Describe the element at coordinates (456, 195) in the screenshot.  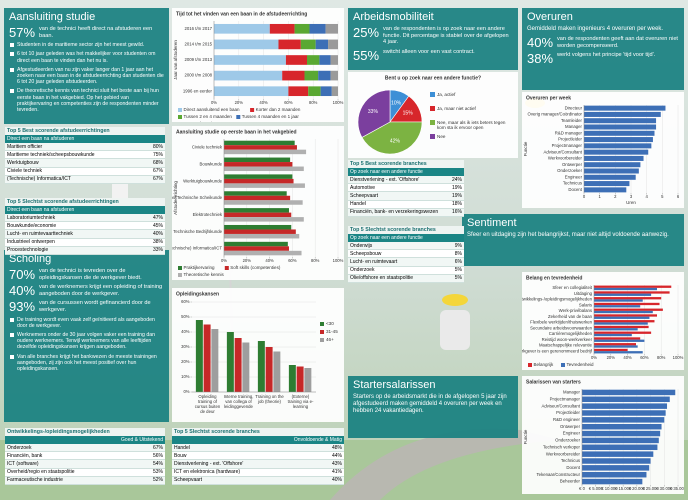
I see `table-cell: 19%` at that location.